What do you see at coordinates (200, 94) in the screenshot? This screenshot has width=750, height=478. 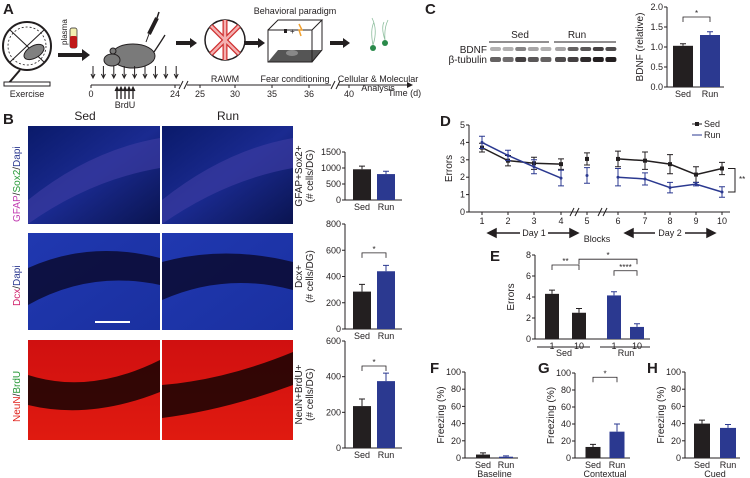 I see `time-tick-label: 25` at bounding box center [200, 94].